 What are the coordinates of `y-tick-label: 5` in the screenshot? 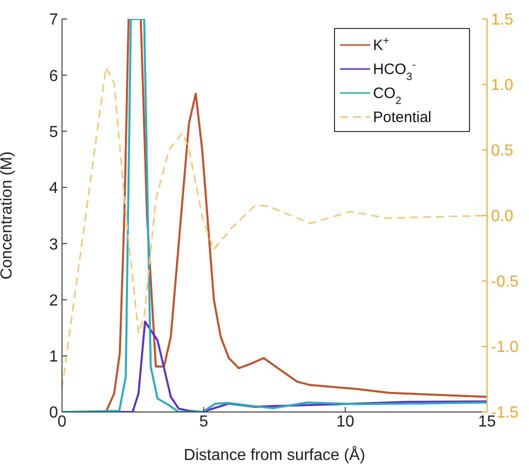 It's located at (53, 132).